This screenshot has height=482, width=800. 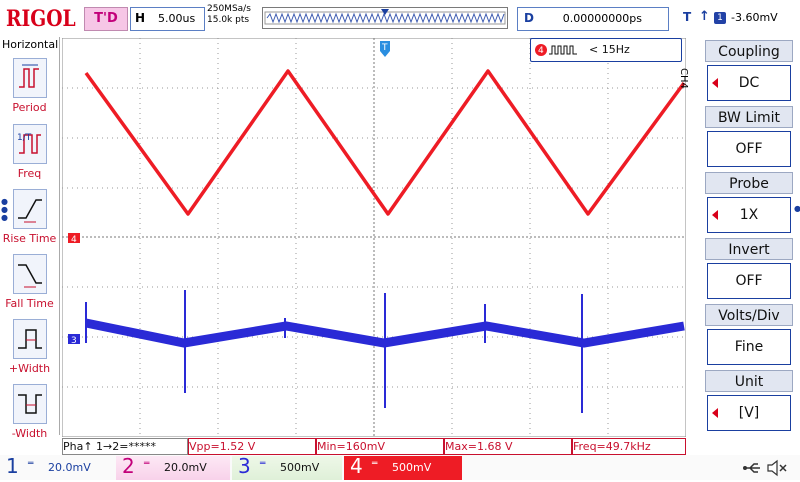 What do you see at coordinates (30, 209) in the screenshot?
I see `rise-time-icon` at bounding box center [30, 209].